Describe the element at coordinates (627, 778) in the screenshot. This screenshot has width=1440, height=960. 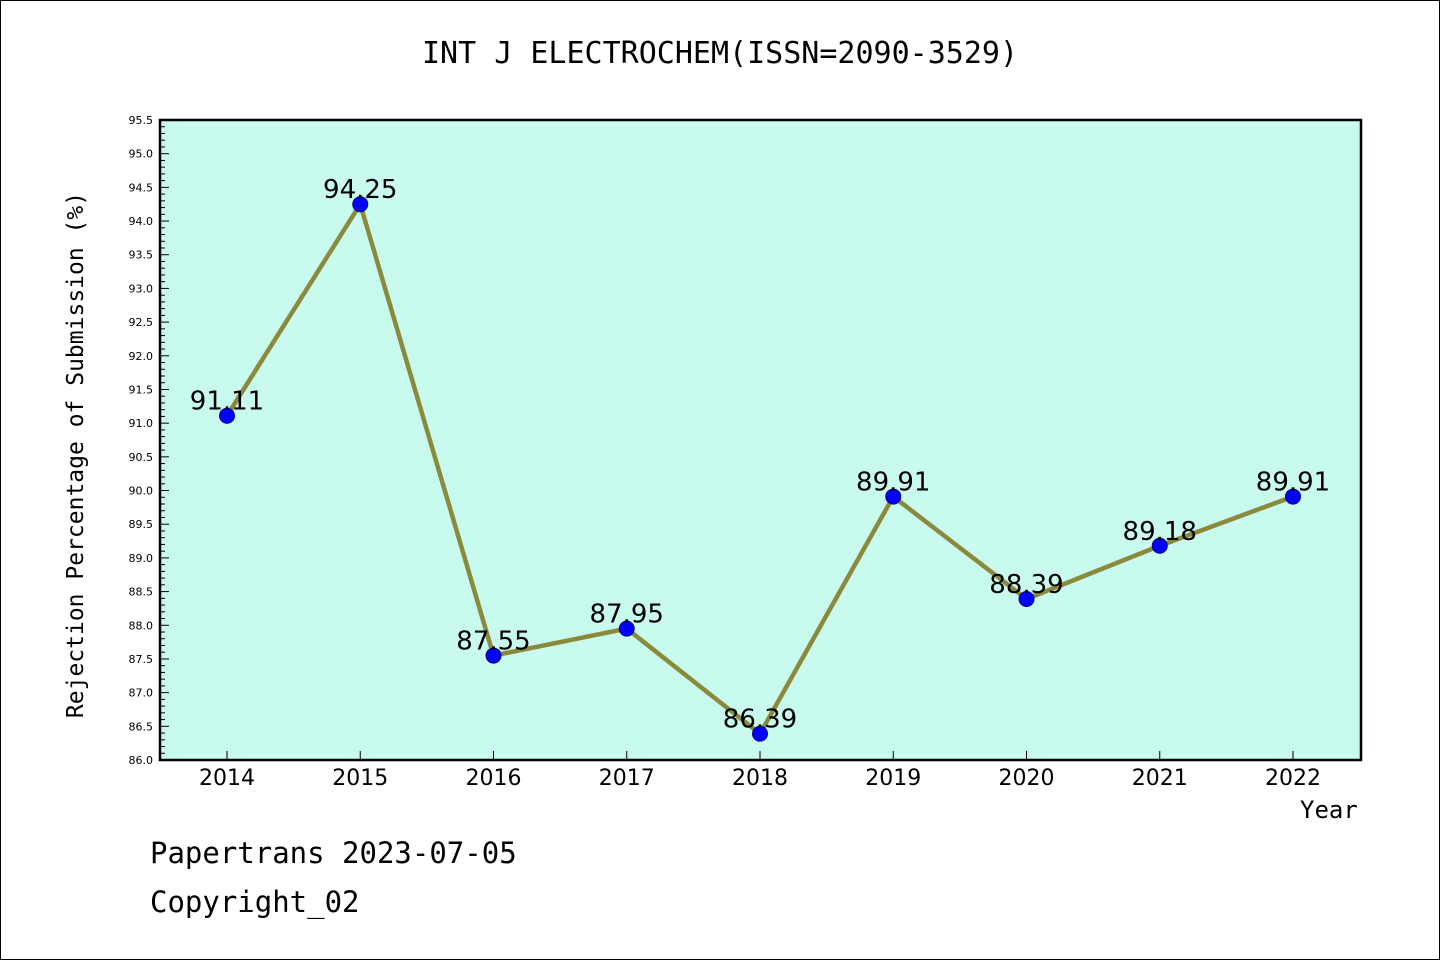
I see `x-tick-label: 2017` at that location.